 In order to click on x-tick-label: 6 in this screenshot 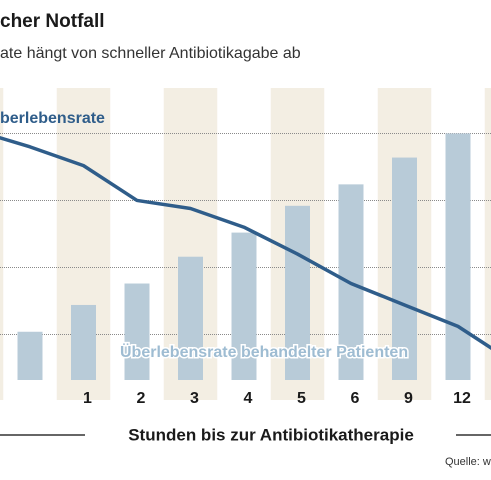, I will do `click(355, 398)`.